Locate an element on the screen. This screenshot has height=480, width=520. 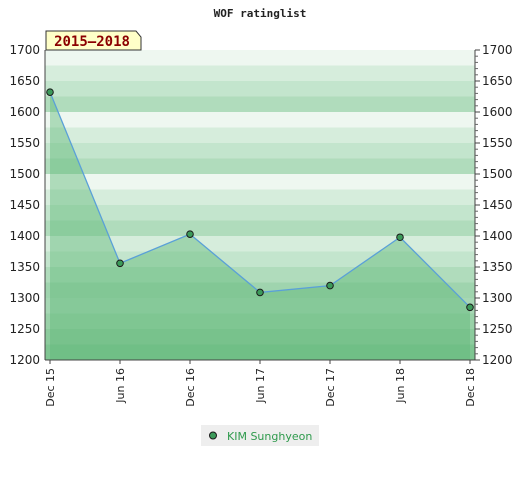
y-tick-label-left: 1650 is located at coordinates (24, 81).